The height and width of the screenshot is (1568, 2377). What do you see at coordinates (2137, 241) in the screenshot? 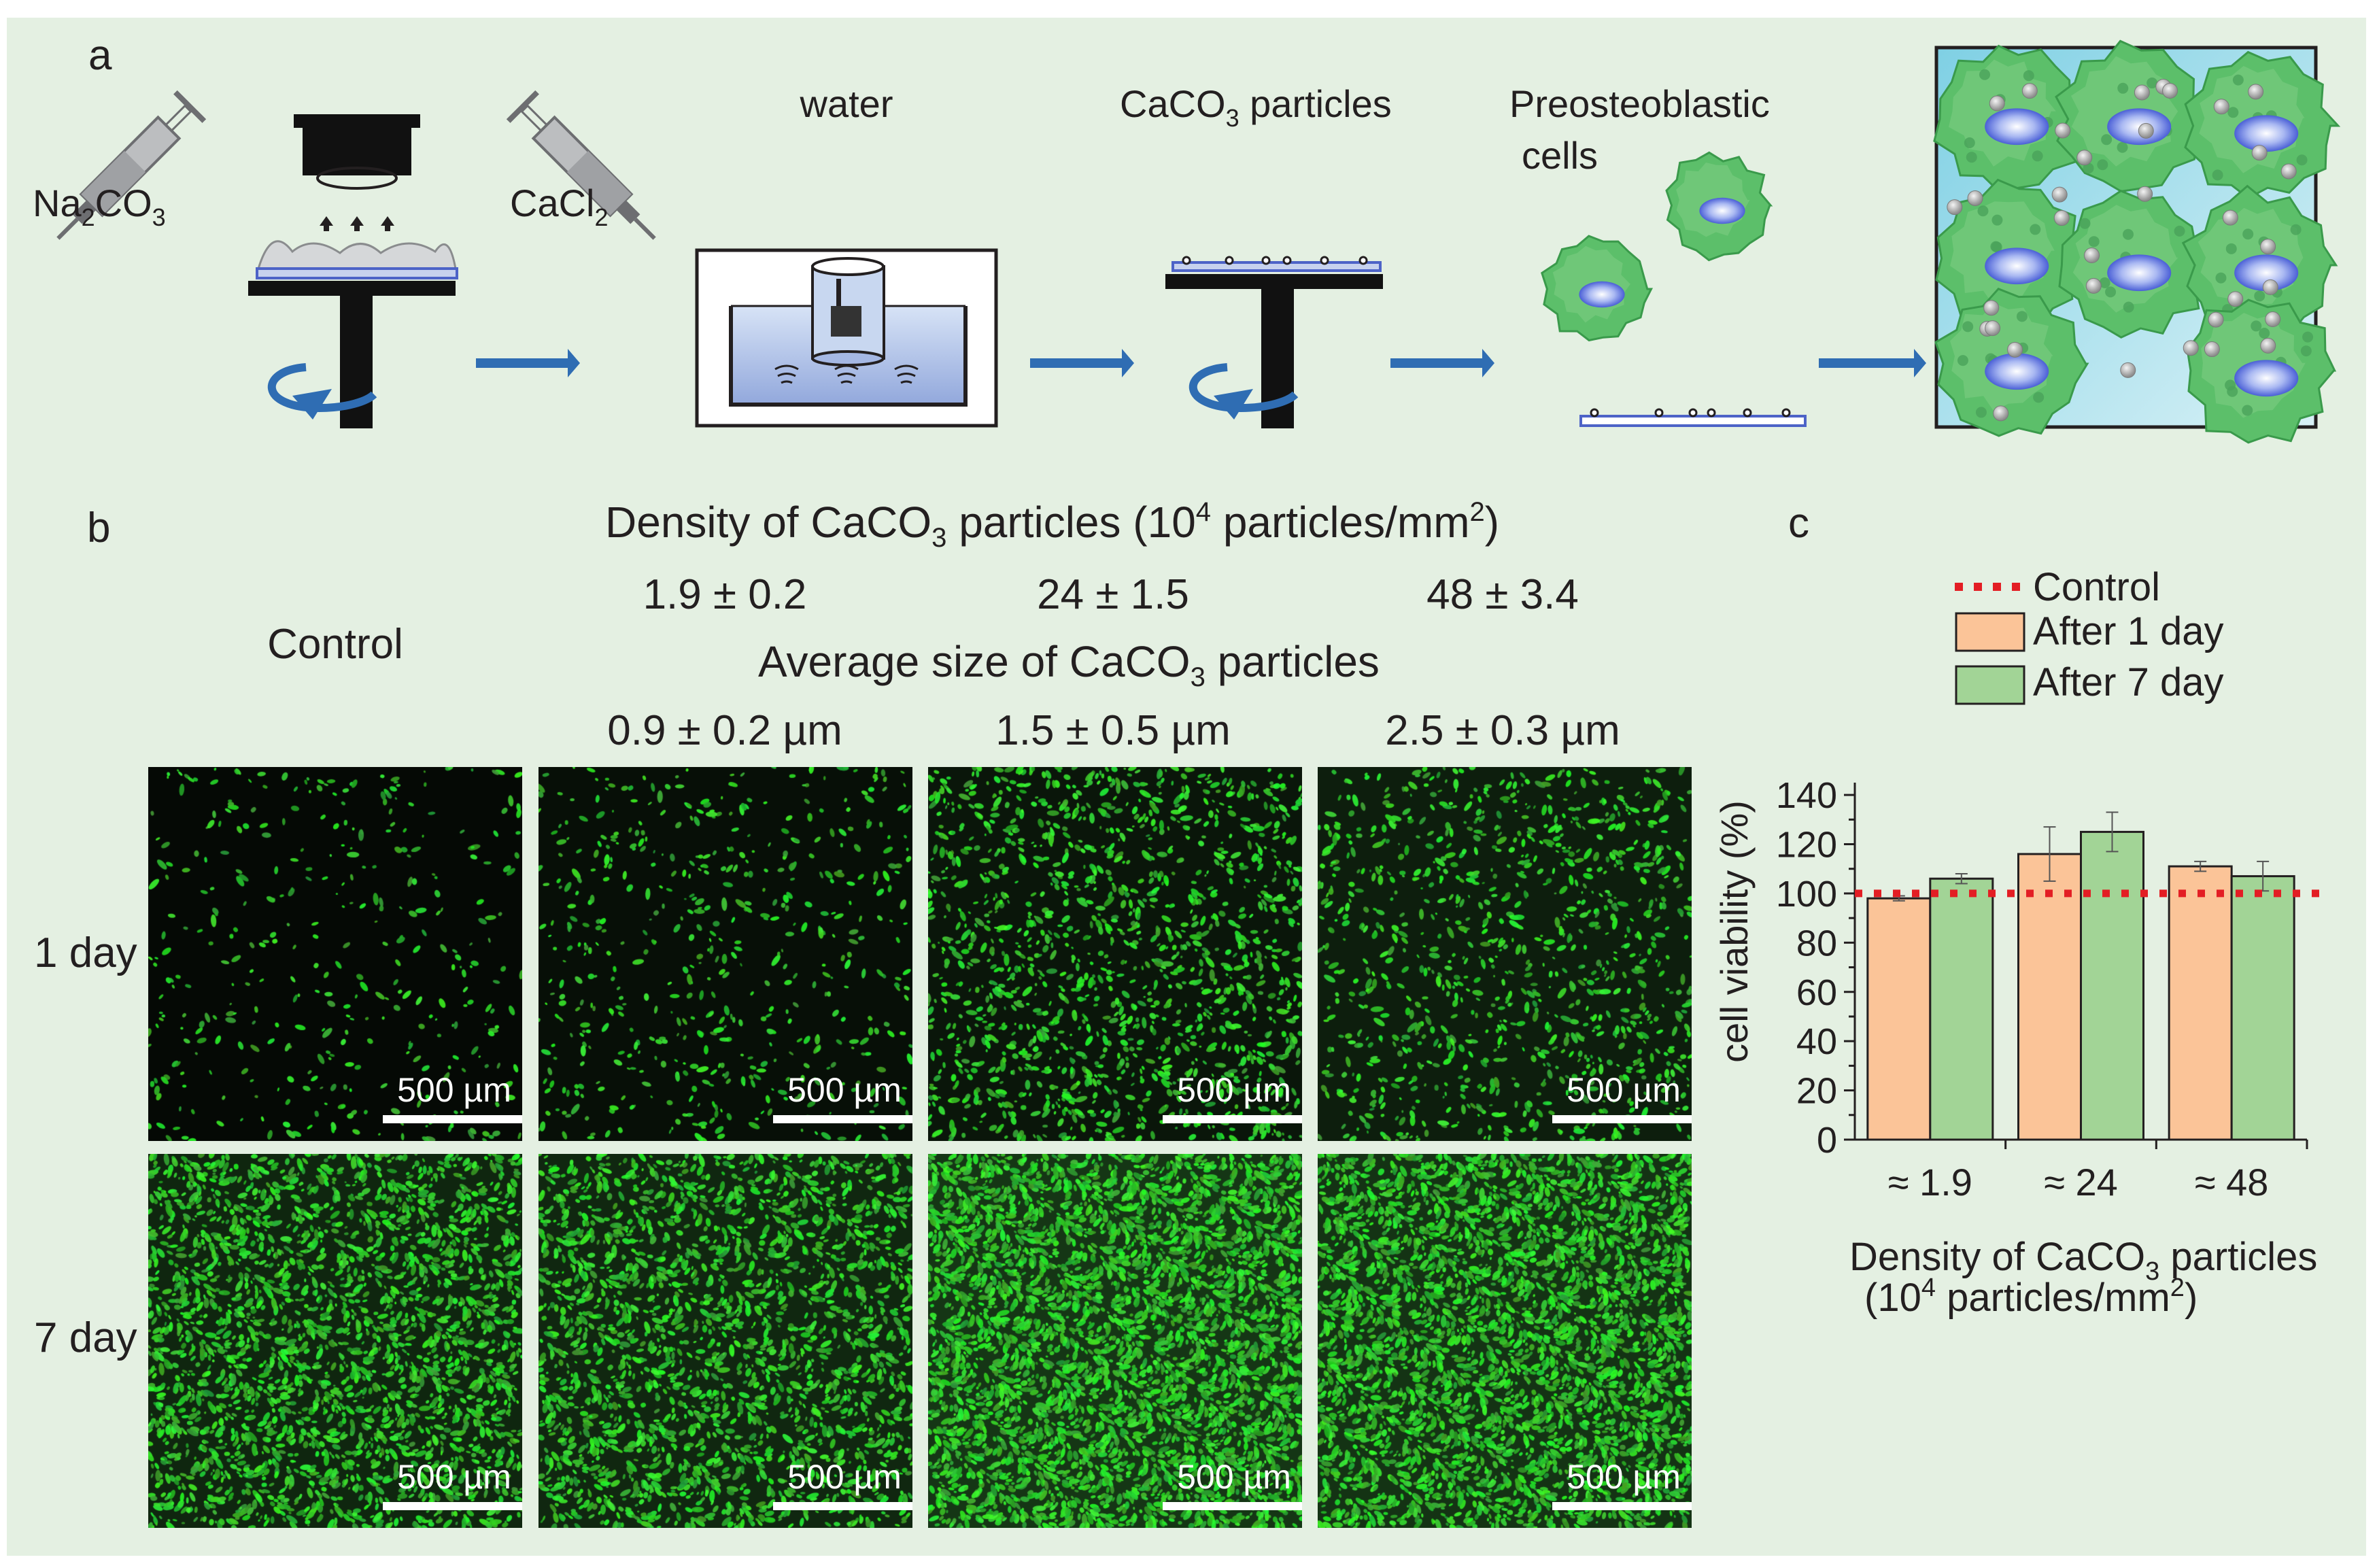
I see `cell-layer-result` at bounding box center [2137, 241].